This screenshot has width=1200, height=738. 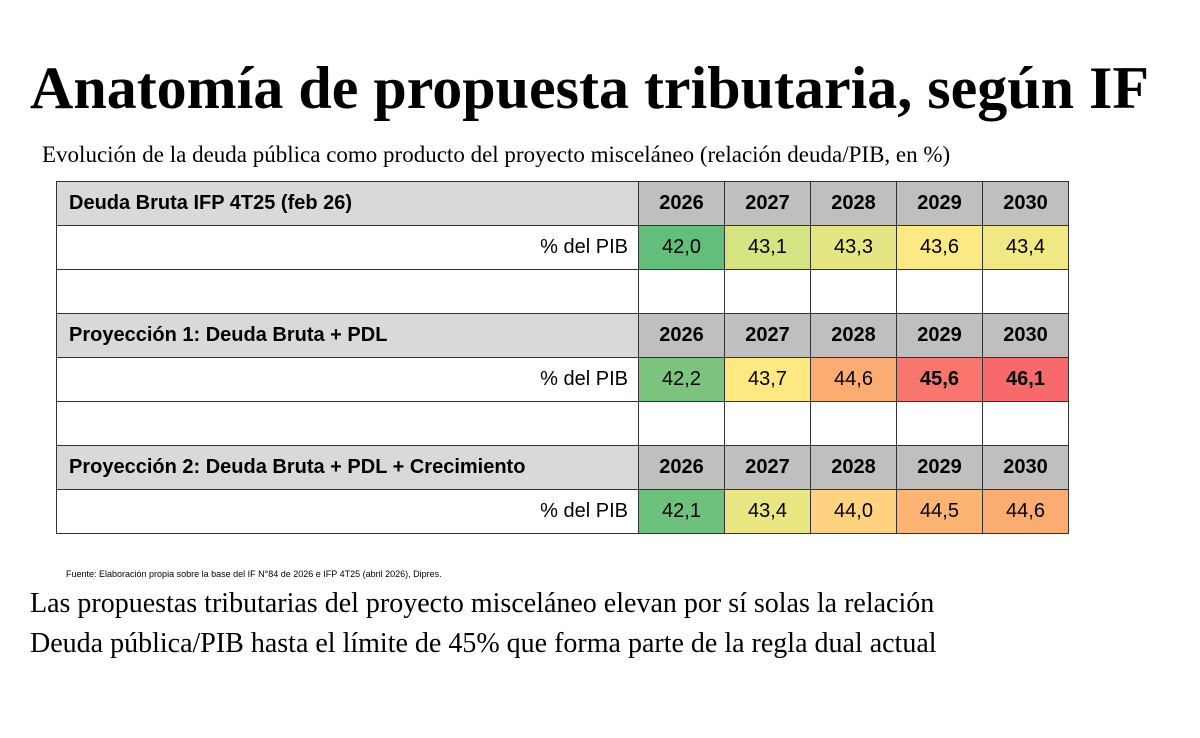 What do you see at coordinates (767, 247) in the screenshot?
I see `value-cell-2027: 43,1` at bounding box center [767, 247].